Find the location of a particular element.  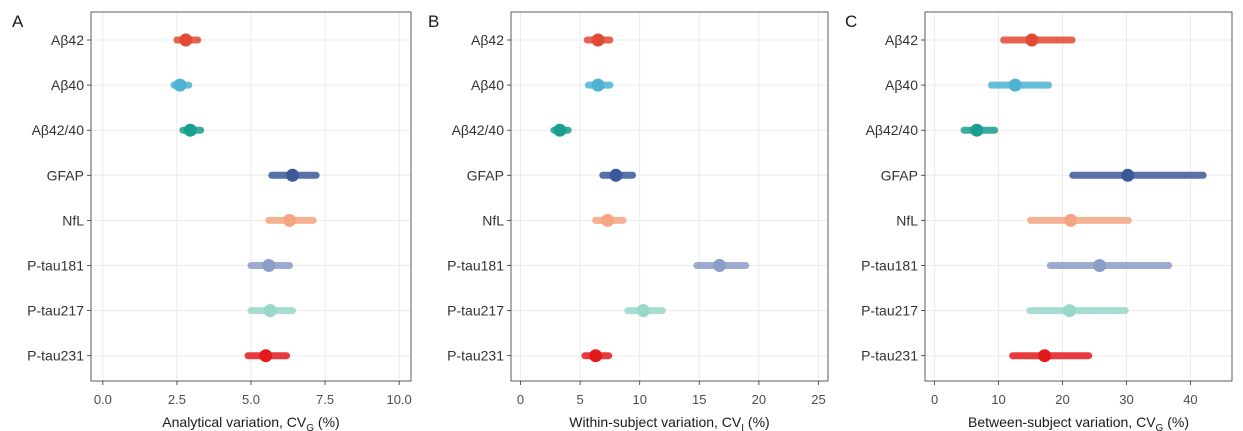

x-axis-title: Between-subject variation, CVG (%) is located at coordinates (1078, 422).